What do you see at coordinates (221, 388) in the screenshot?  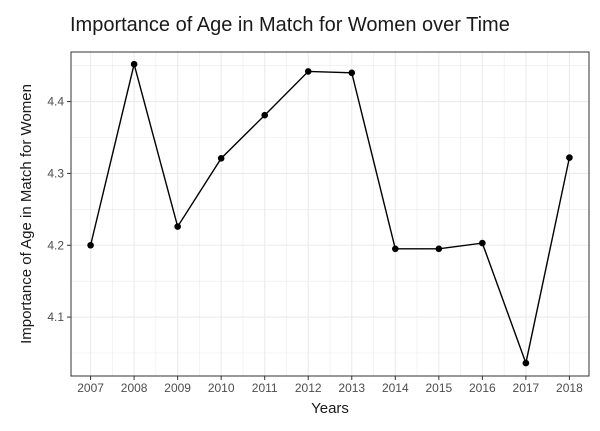 I see `x-tick-label: 2010` at bounding box center [221, 388].